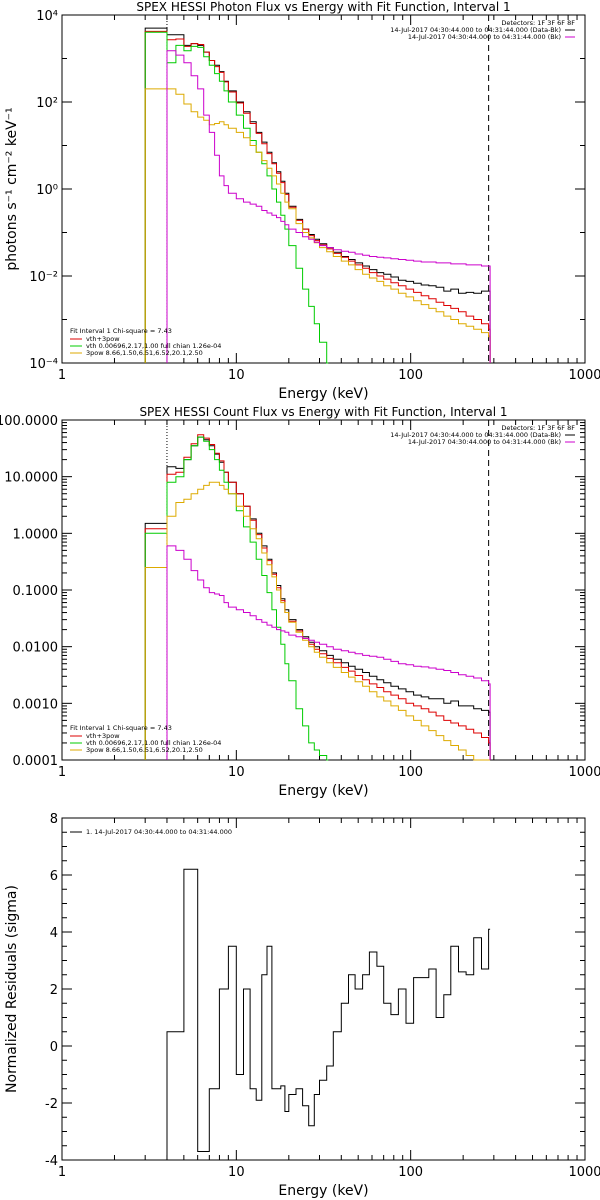  Describe the element at coordinates (47, 190) in the screenshot. I see `y-tick-label: 10⁰` at that location.